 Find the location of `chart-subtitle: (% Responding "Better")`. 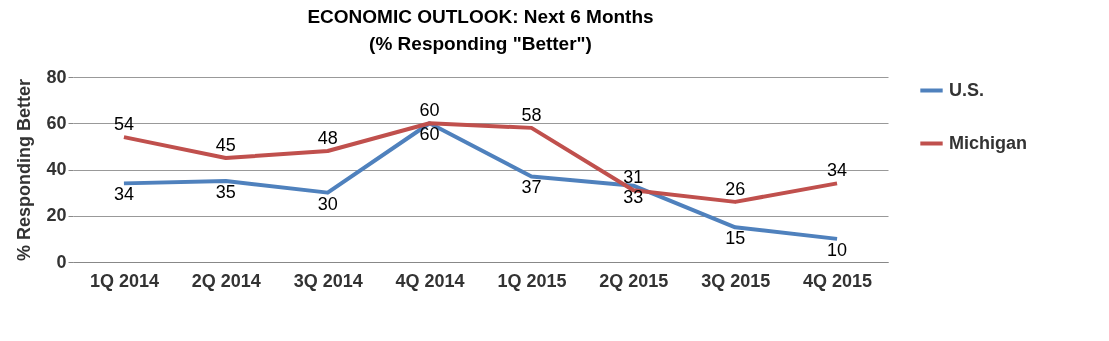

chart-subtitle: (% Responding "Better") is located at coordinates (480, 43).